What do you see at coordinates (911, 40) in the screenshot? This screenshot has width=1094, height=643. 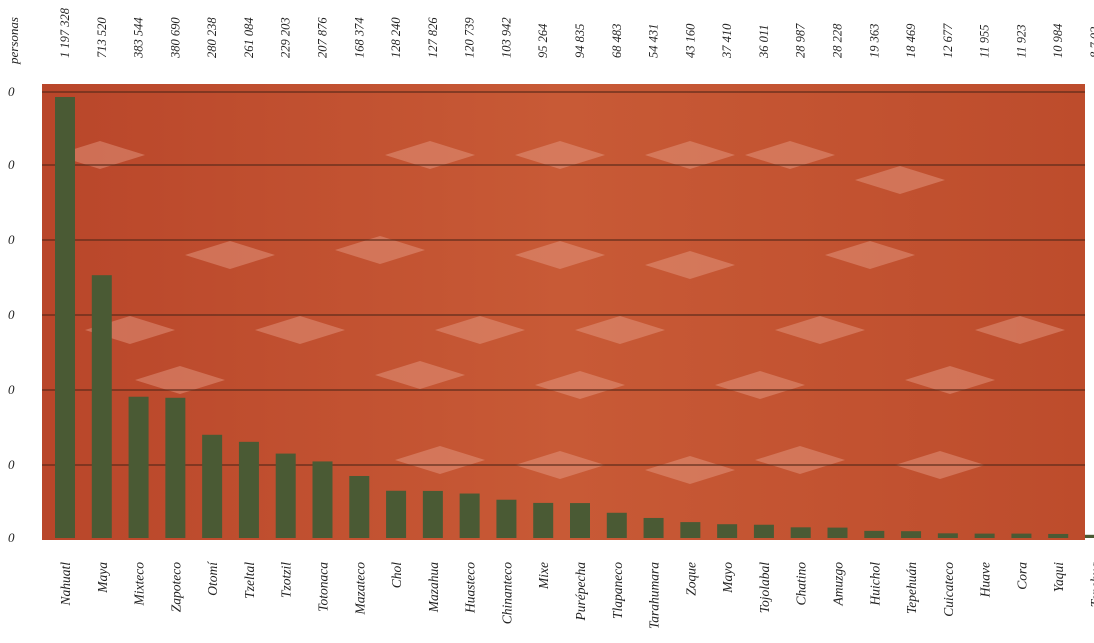 I see `value-label: 18 469` at bounding box center [911, 40].